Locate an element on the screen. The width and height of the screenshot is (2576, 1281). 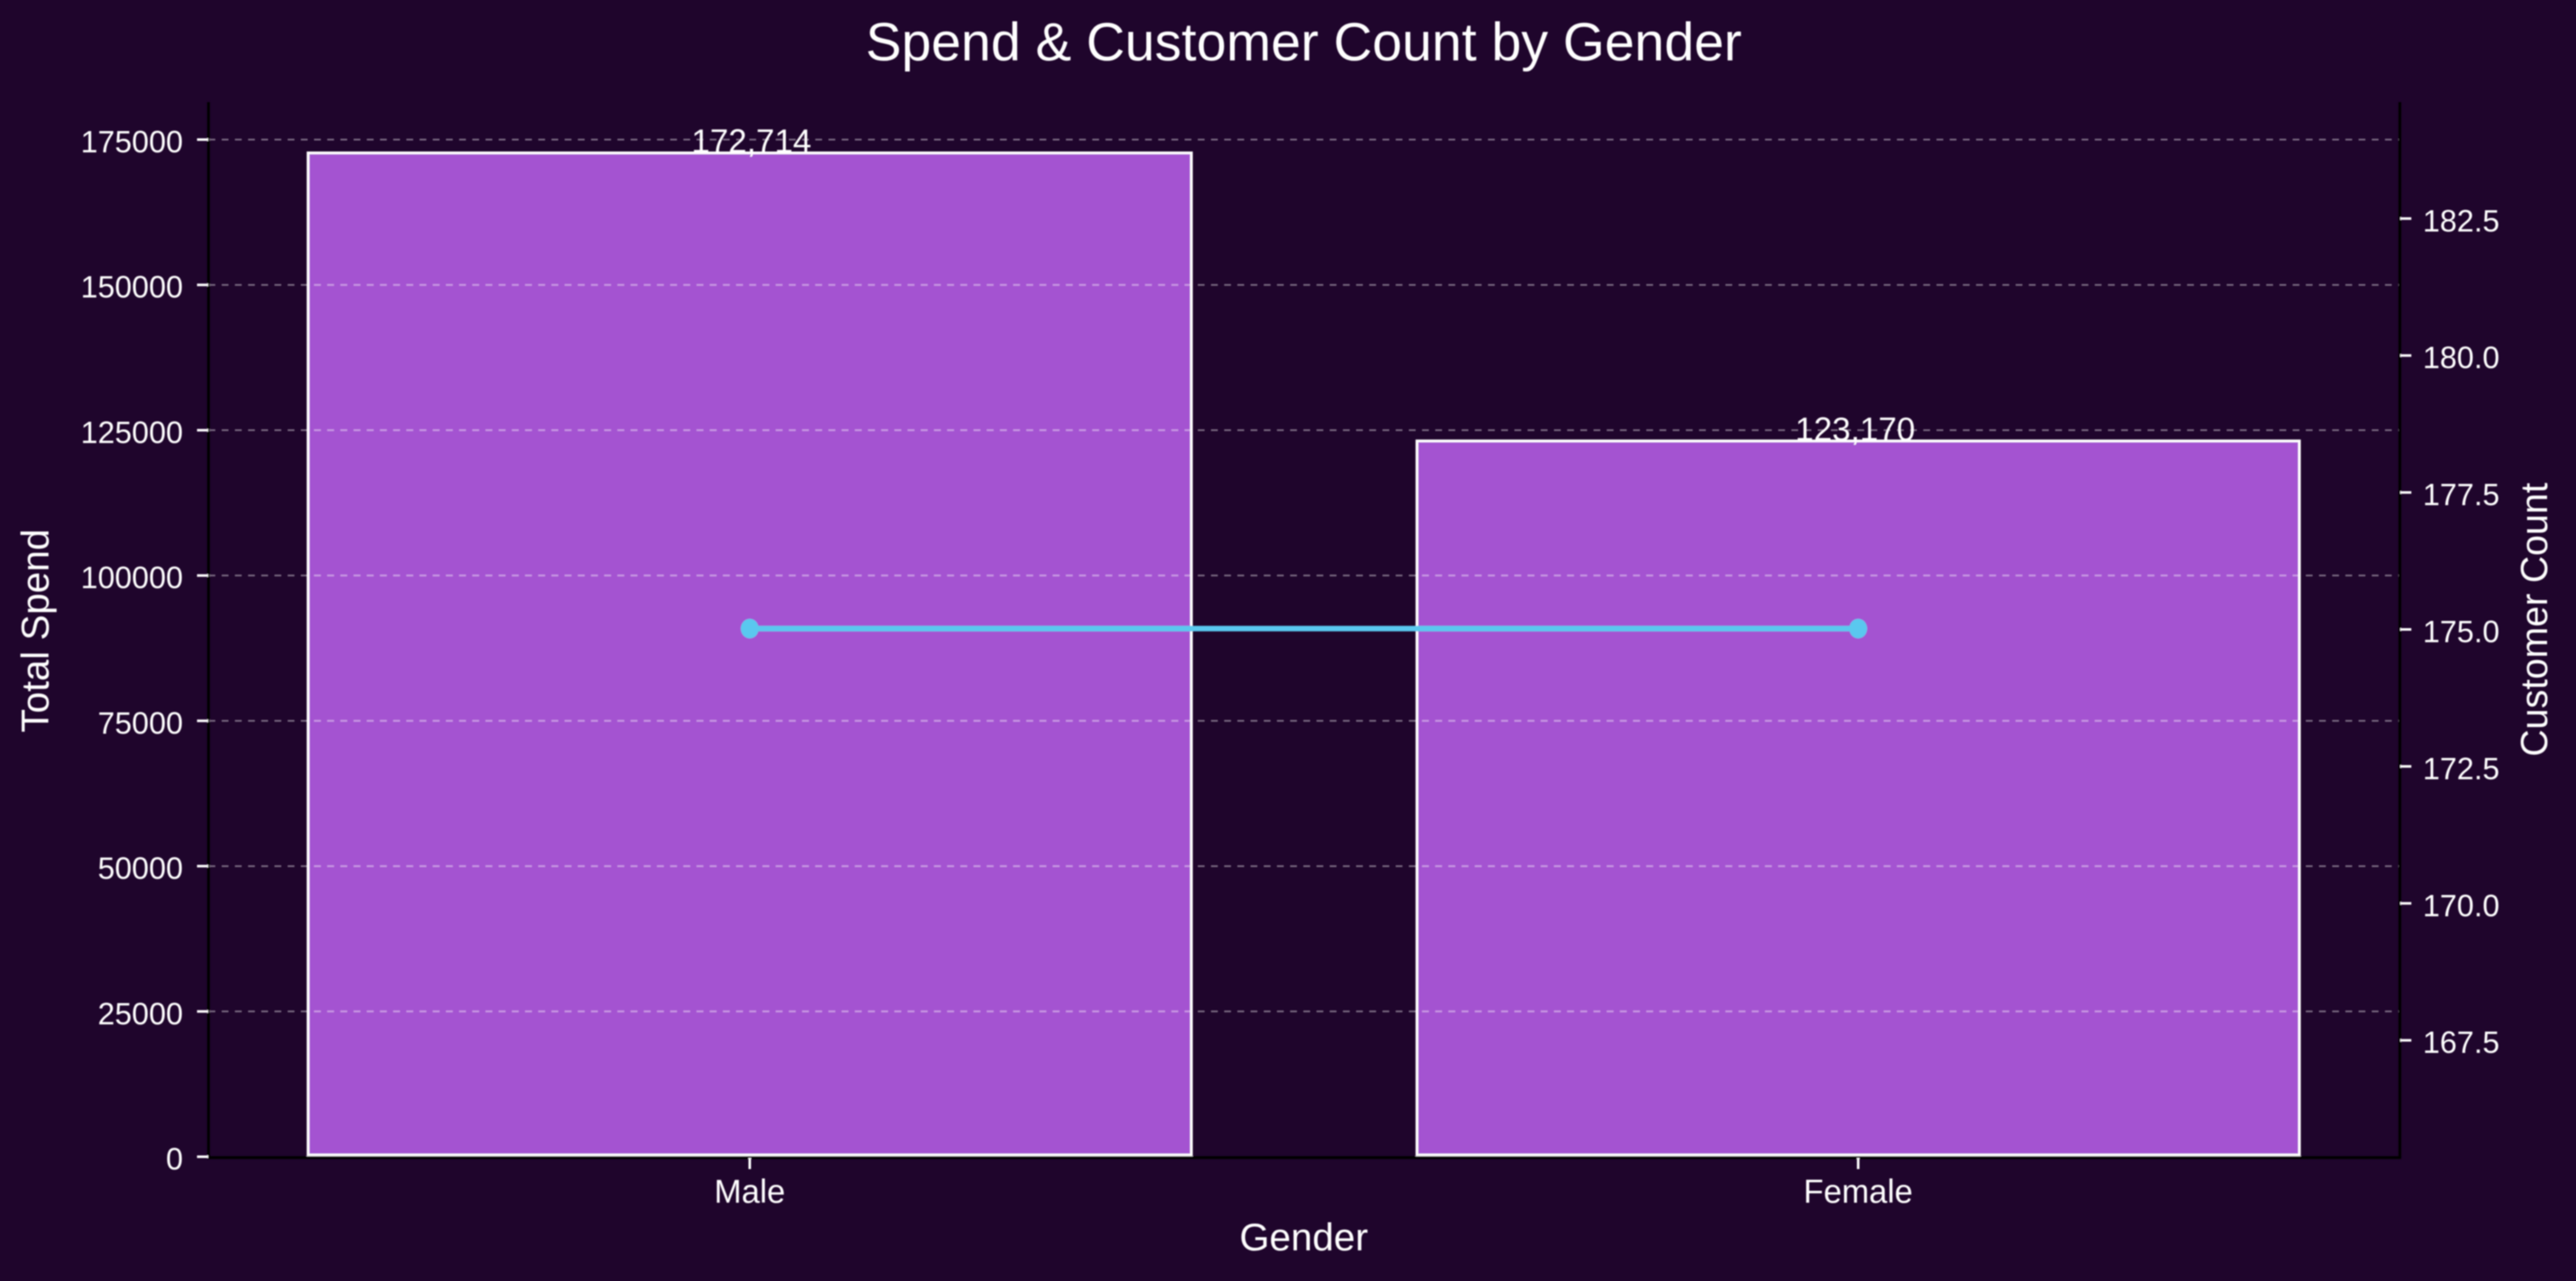
svg-text: 180.0 is located at coordinates (2461, 357).